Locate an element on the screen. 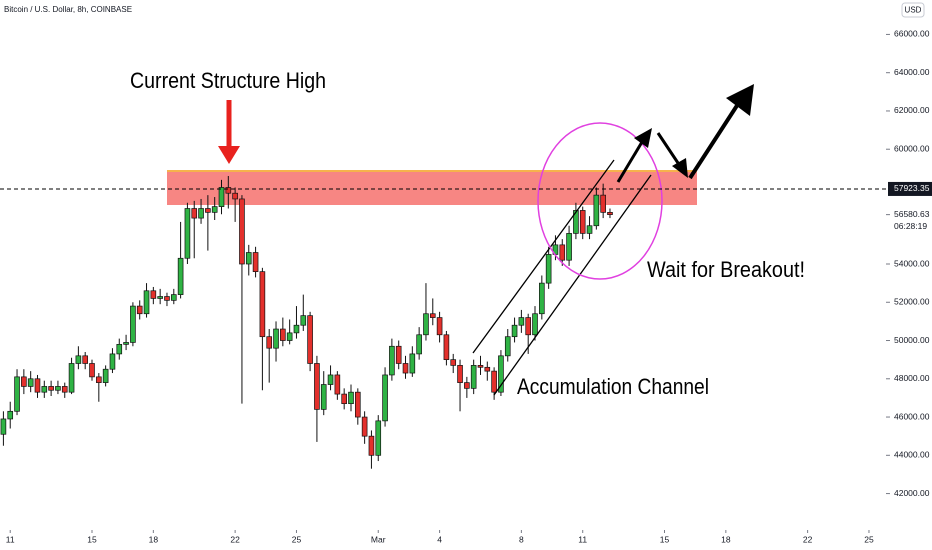 The image size is (932, 550). y-tick-label: 48000.00 is located at coordinates (912, 378).